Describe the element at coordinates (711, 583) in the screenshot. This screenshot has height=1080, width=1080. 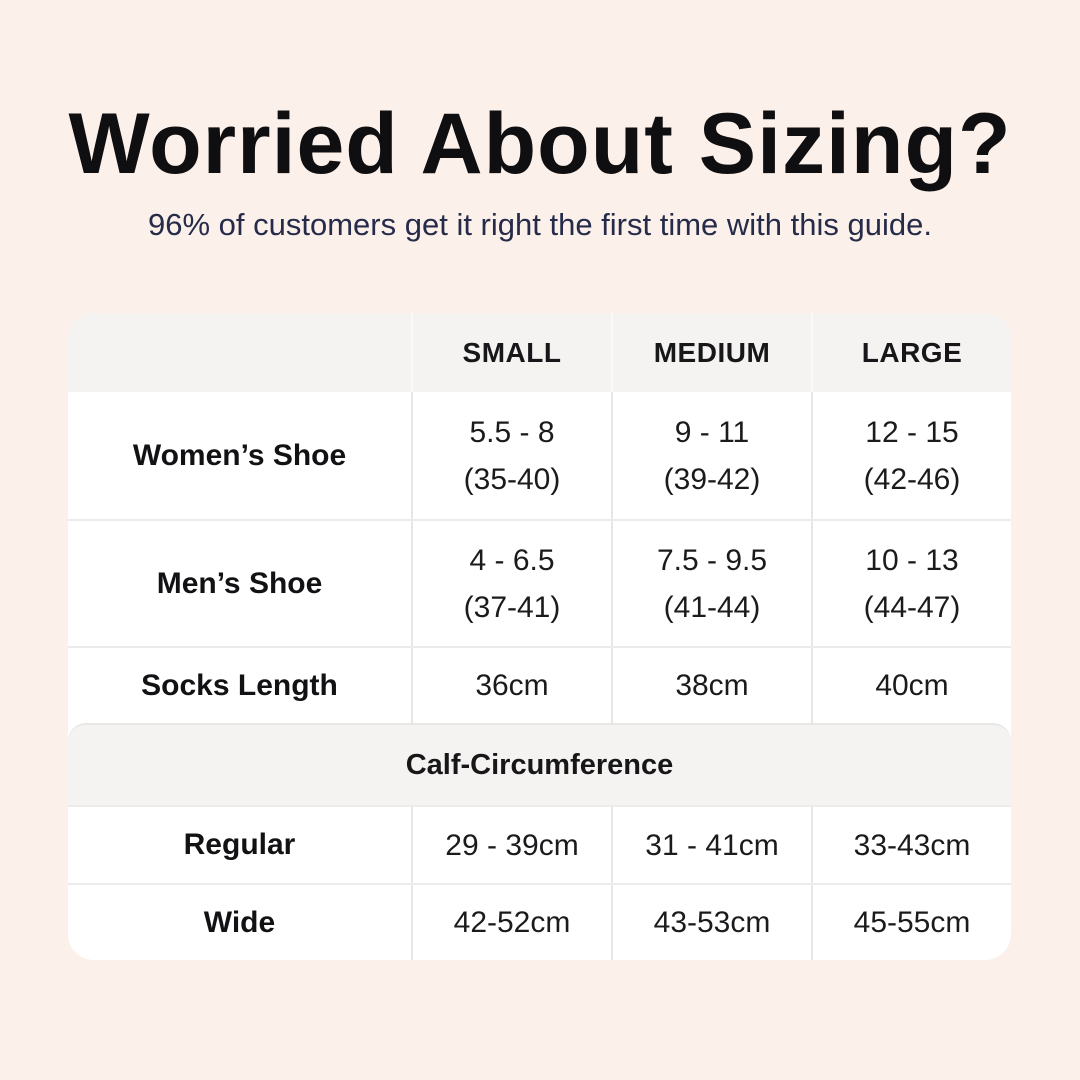
I see `cell-medium: 7.5 - 9.5 (41-44)` at that location.